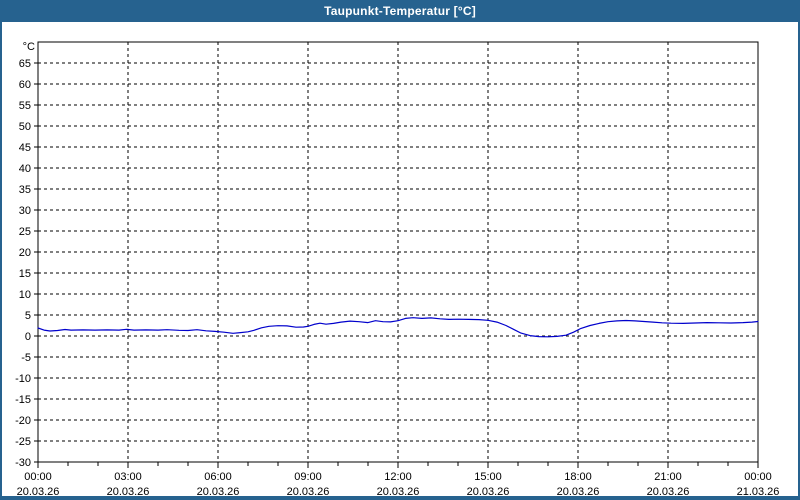 The width and height of the screenshot is (800, 500). I want to click on x-tick-time-label: 12:00, so click(398, 477).